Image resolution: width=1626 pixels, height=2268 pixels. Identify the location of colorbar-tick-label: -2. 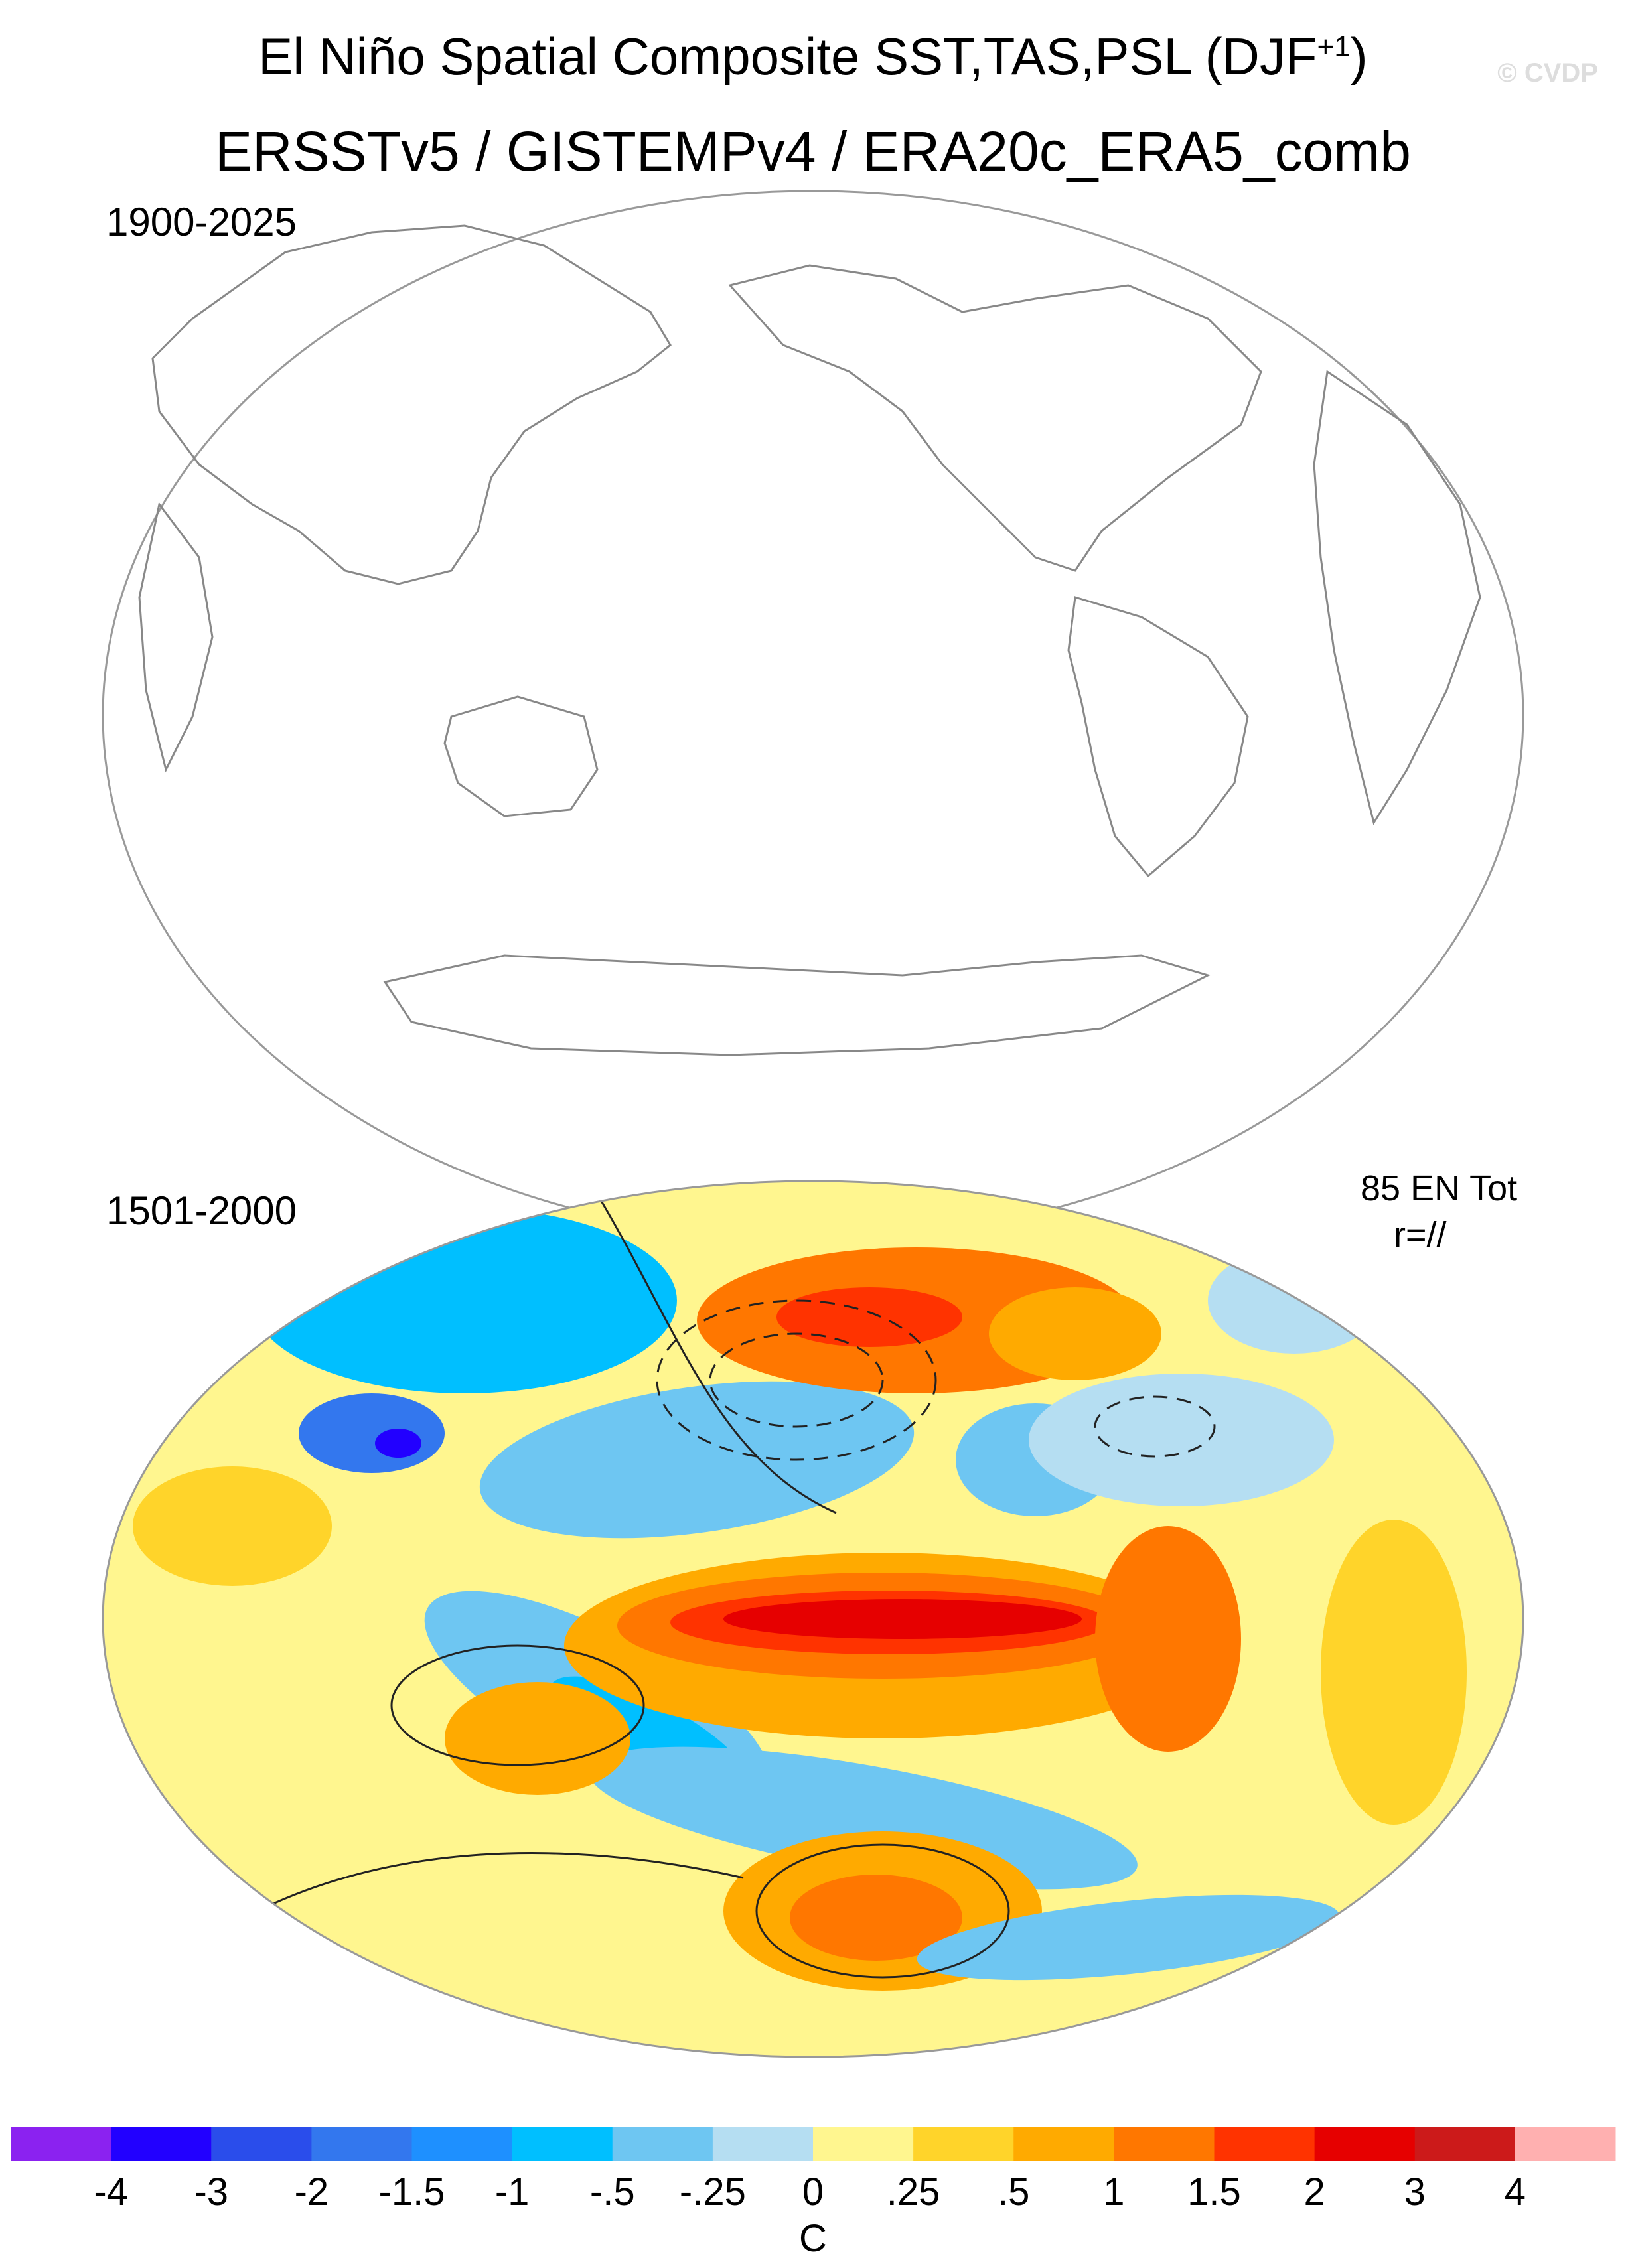
(311, 2192).